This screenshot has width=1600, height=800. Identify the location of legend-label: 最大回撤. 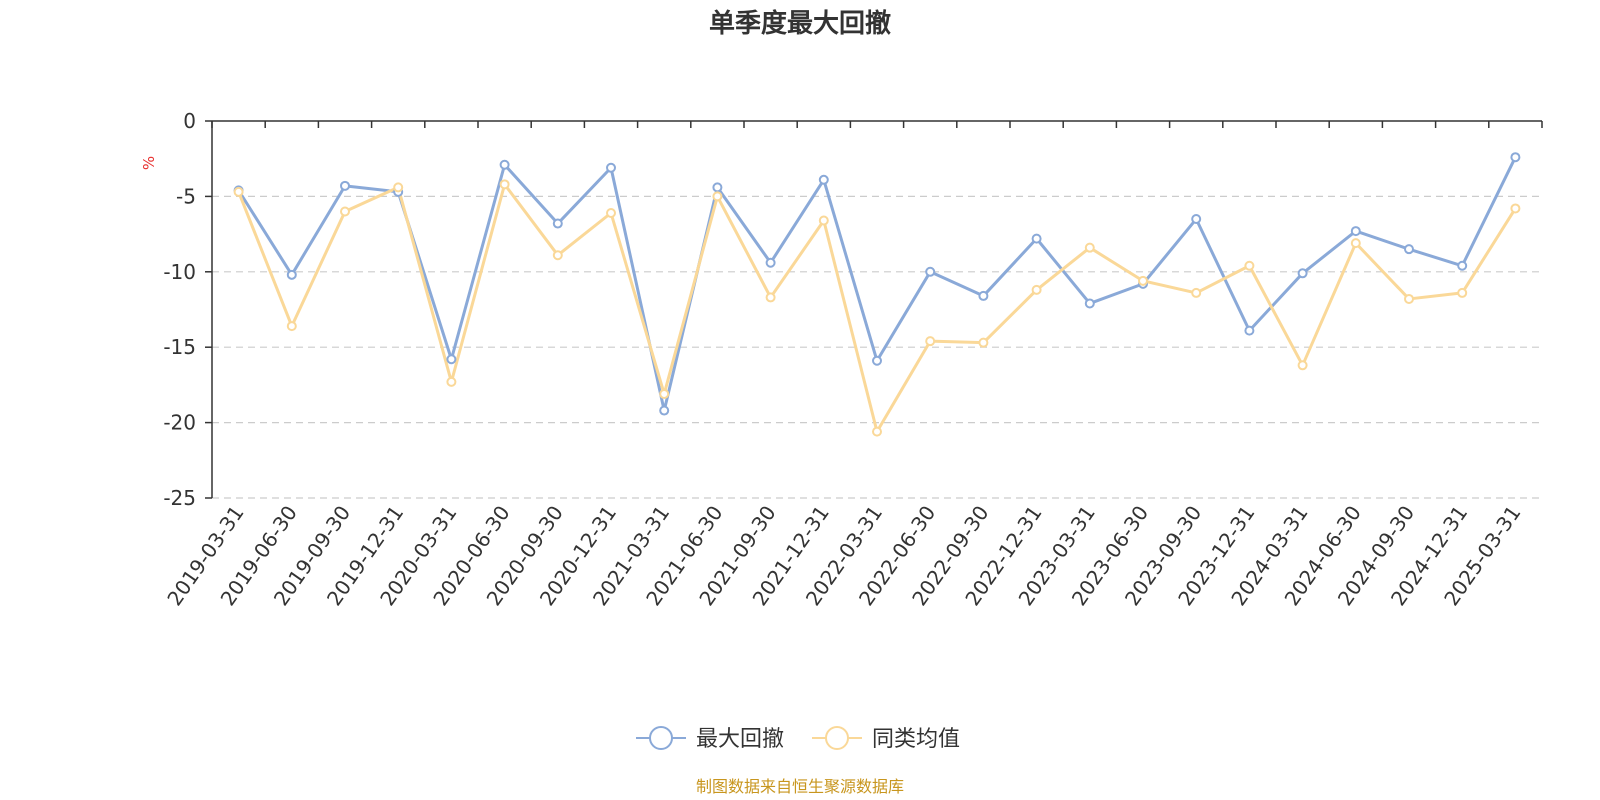
(740, 739).